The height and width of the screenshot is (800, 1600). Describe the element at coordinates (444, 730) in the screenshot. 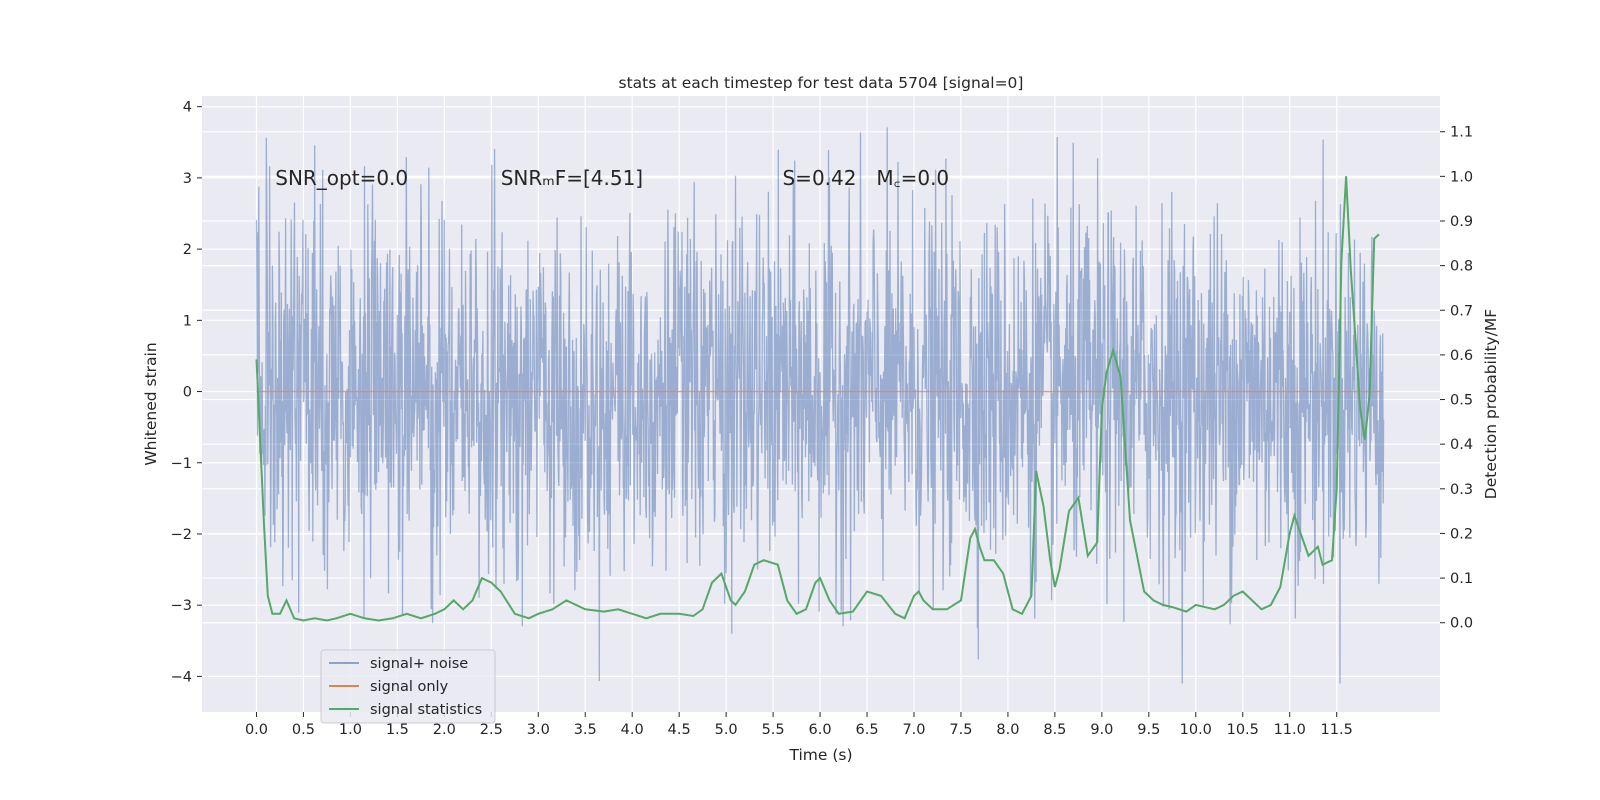

I see `x-tick-label-4: 2.0` at that location.